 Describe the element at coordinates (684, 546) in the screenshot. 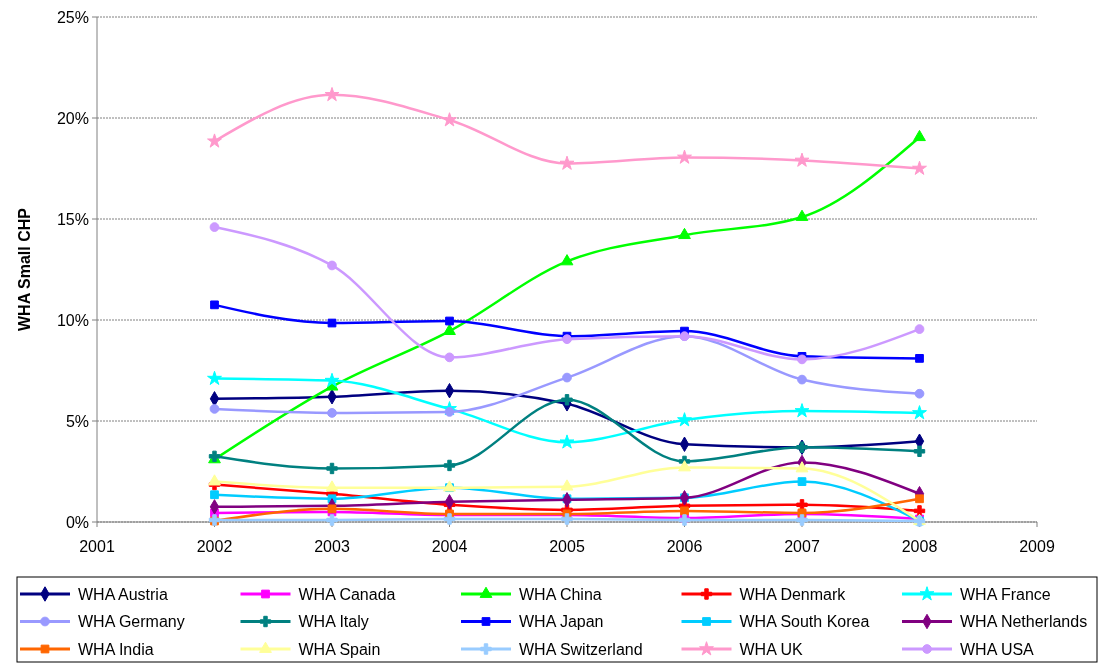

I see `x-tick-label: 2006` at that location.